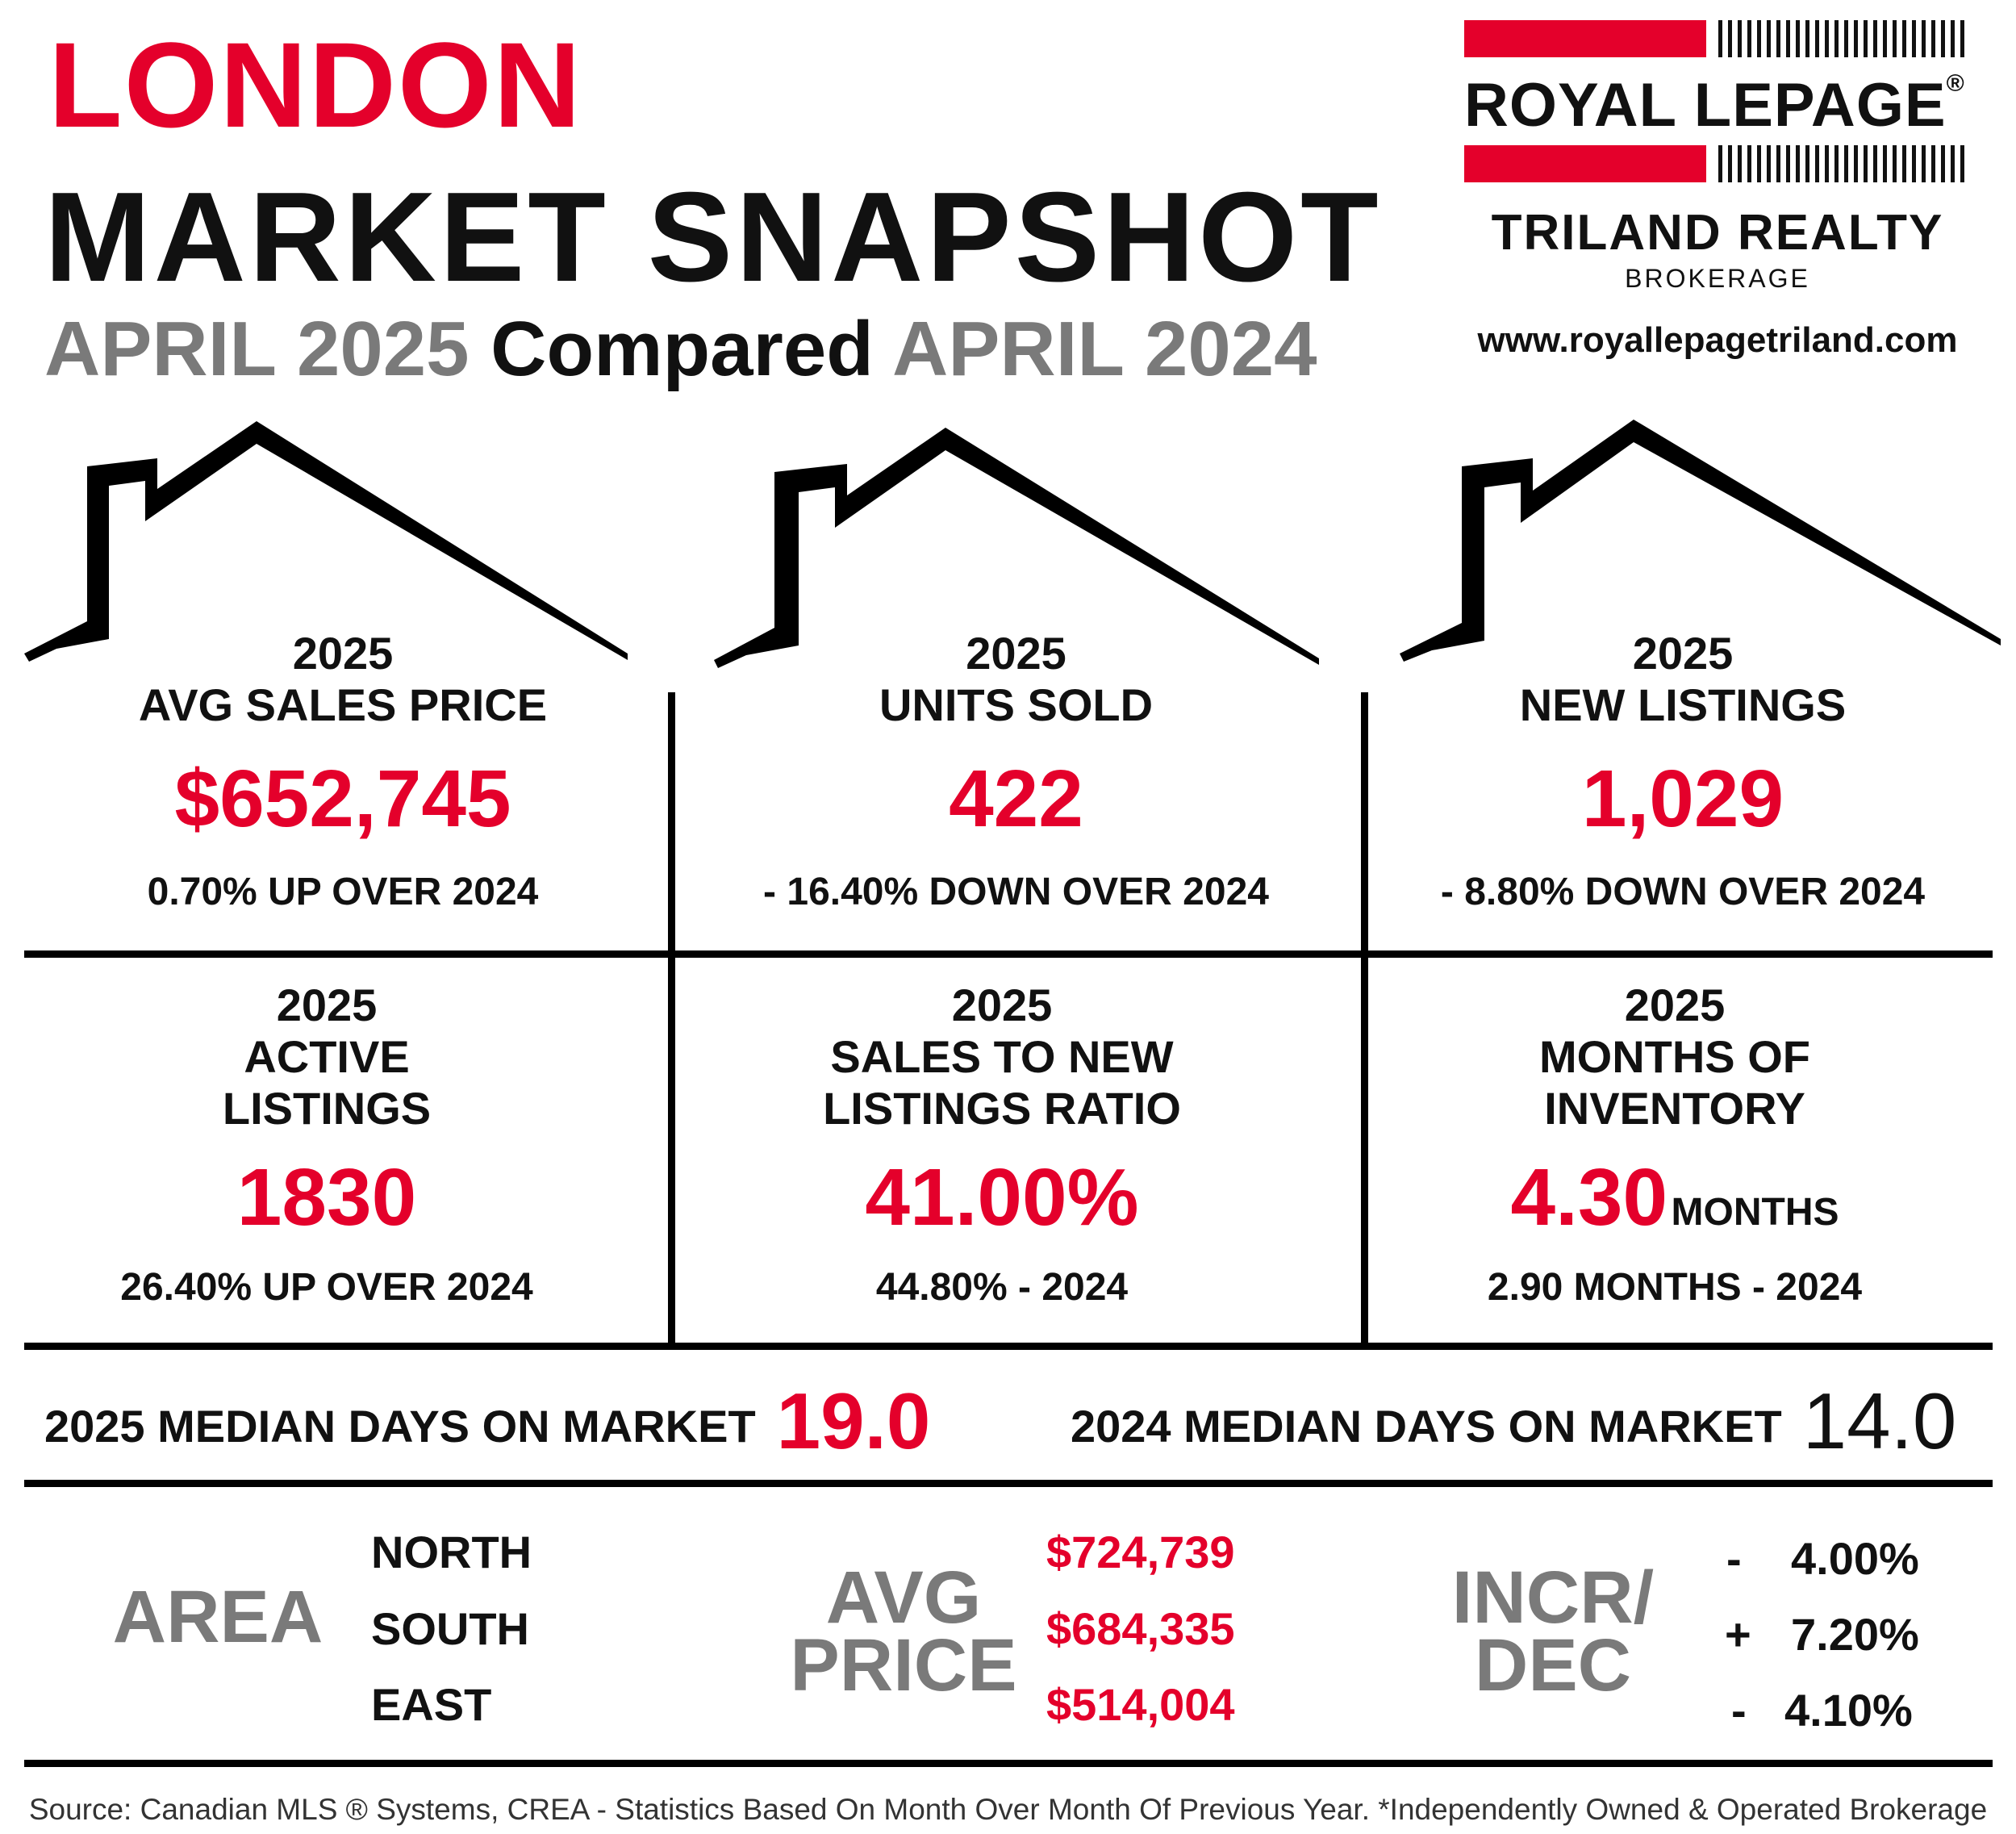 The height and width of the screenshot is (1834, 2016). What do you see at coordinates (450, 1628) in the screenshot?
I see `area-south: SOUTH` at bounding box center [450, 1628].